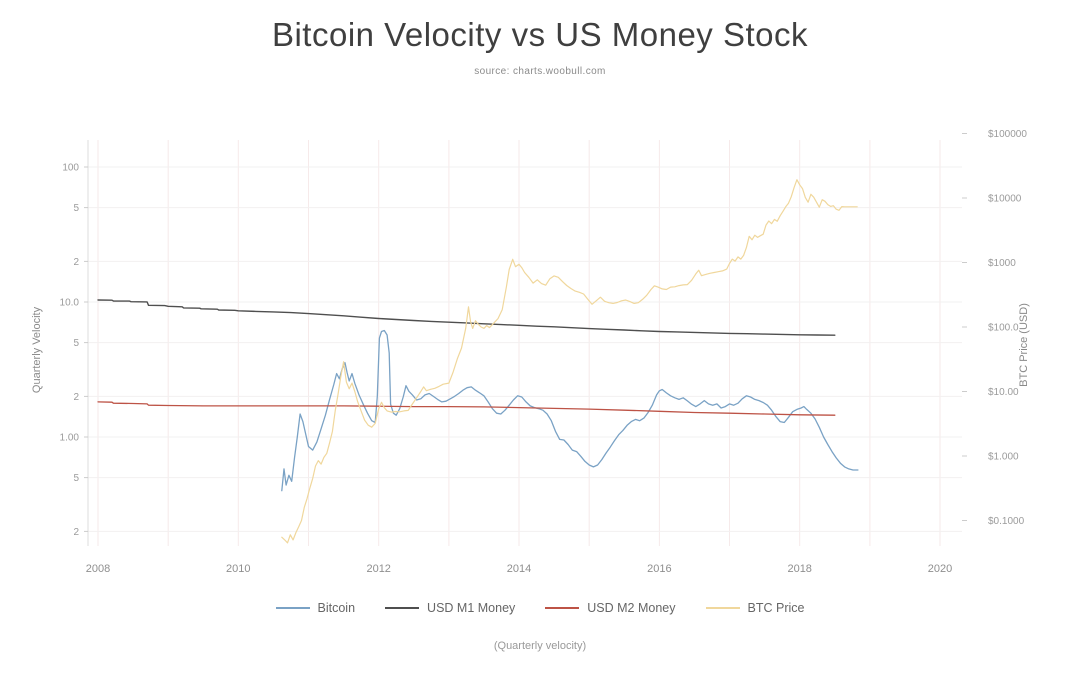 The width and height of the screenshot is (1080, 675). What do you see at coordinates (1007, 134) in the screenshot?
I see `right-tick-label: $100000` at bounding box center [1007, 134].